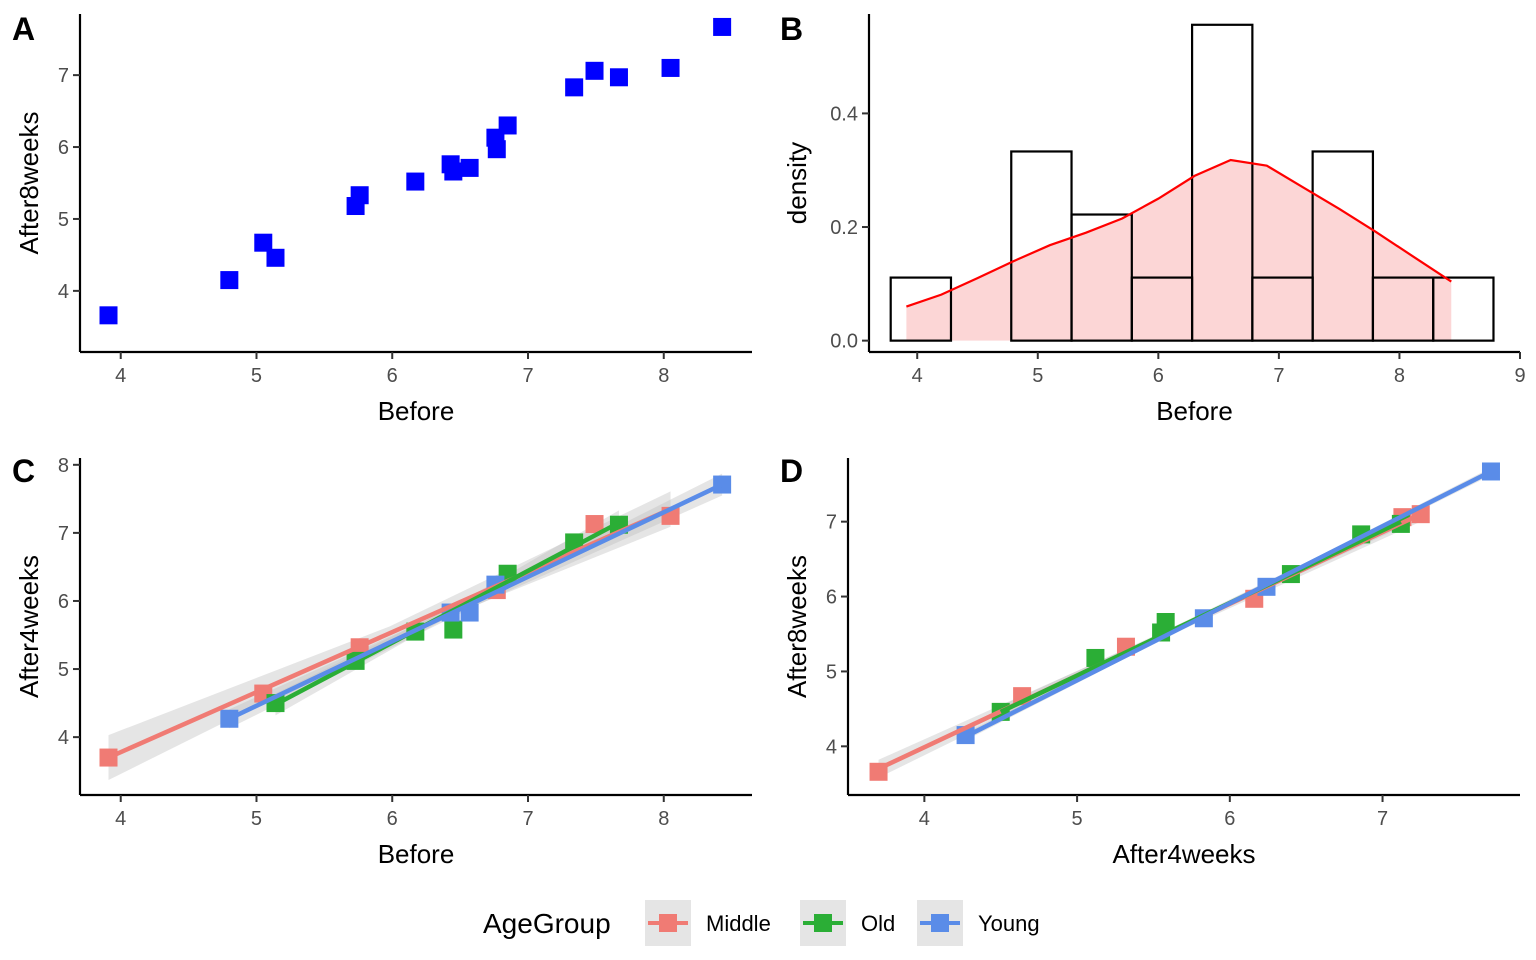  I want to click on y-tick-label: 0.0, so click(844, 342).